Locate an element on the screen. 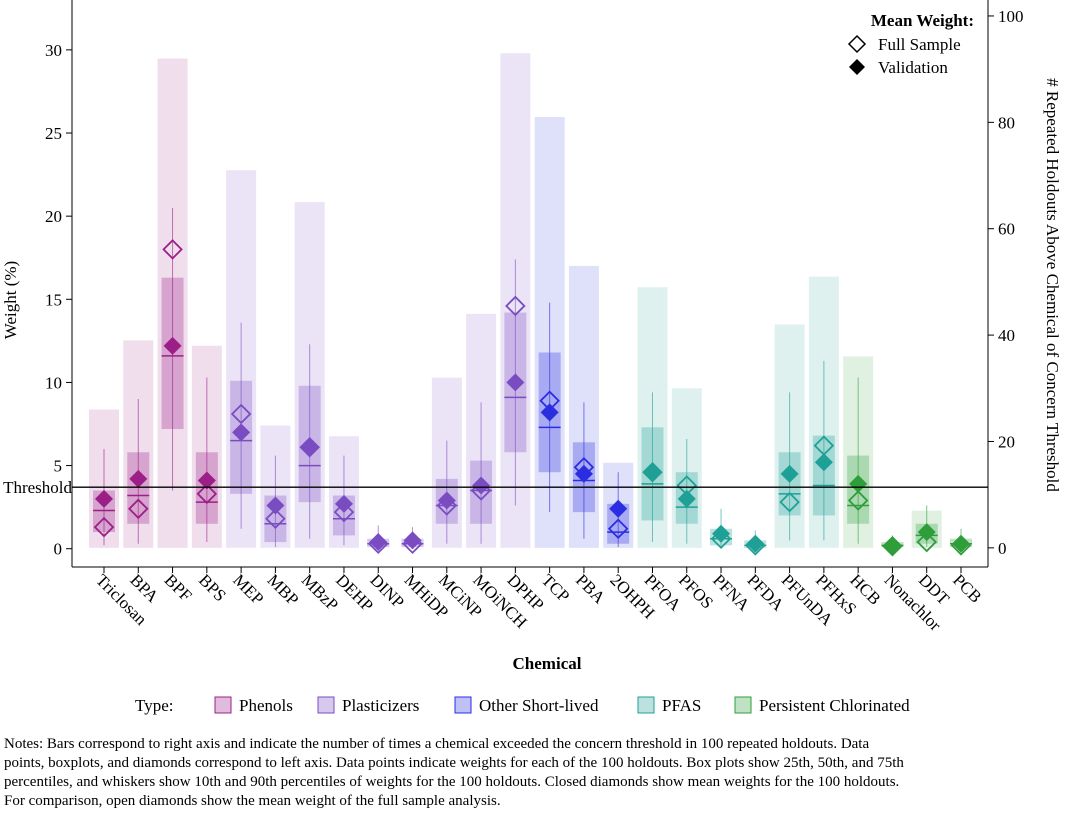 The width and height of the screenshot is (1080, 815). legend-label: Validation is located at coordinates (913, 67).